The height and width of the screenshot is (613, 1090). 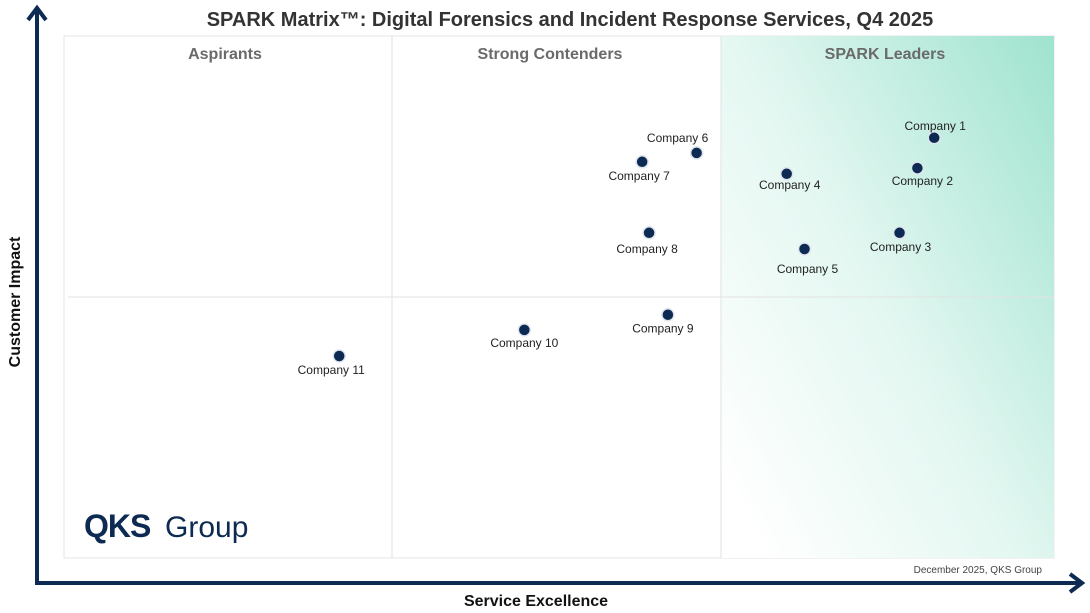 What do you see at coordinates (901, 247) in the screenshot?
I see `data-point-label: Company 3` at bounding box center [901, 247].